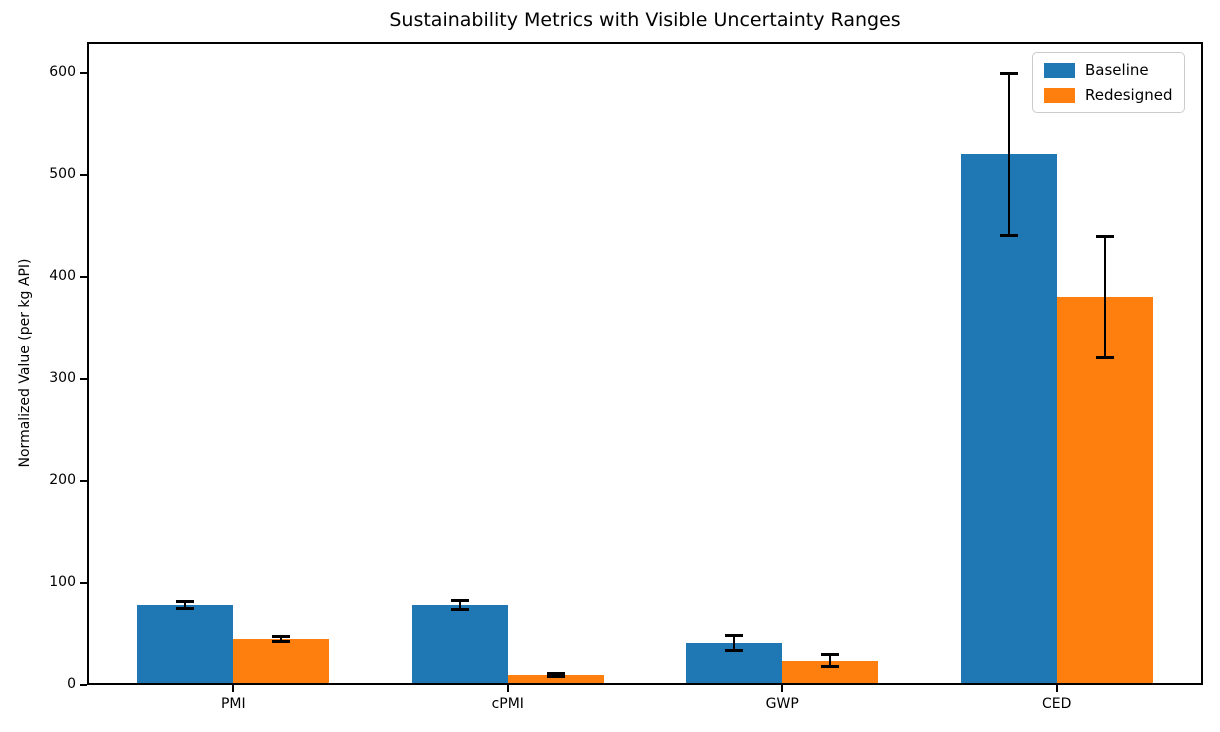 This screenshot has width=1220, height=732. What do you see at coordinates (1059, 95) in the screenshot?
I see `legend-swatch-redesigned` at bounding box center [1059, 95].